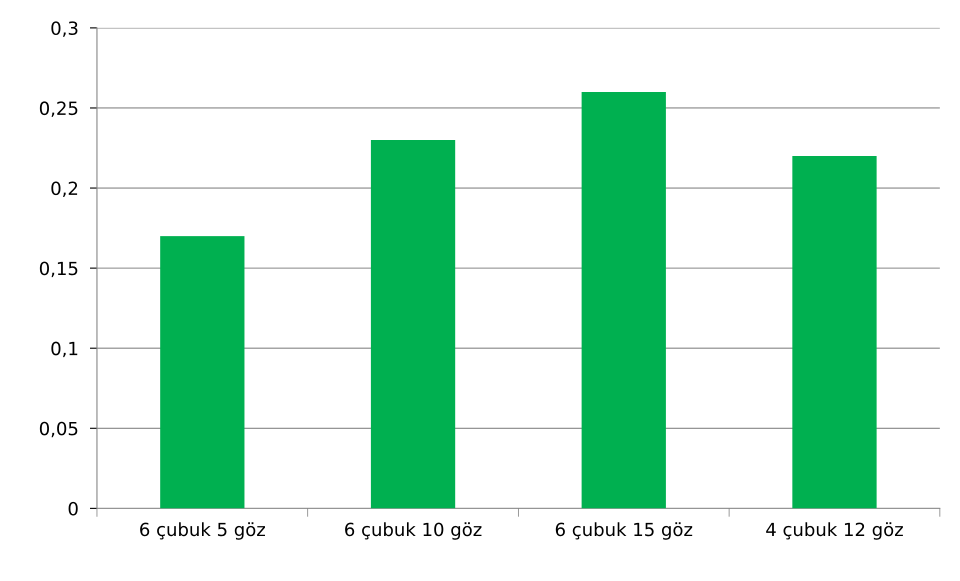 Image resolution: width=960 pixels, height=581 pixels. Describe the element at coordinates (64, 29) in the screenshot. I see `y-tick-label: 0,3` at that location.